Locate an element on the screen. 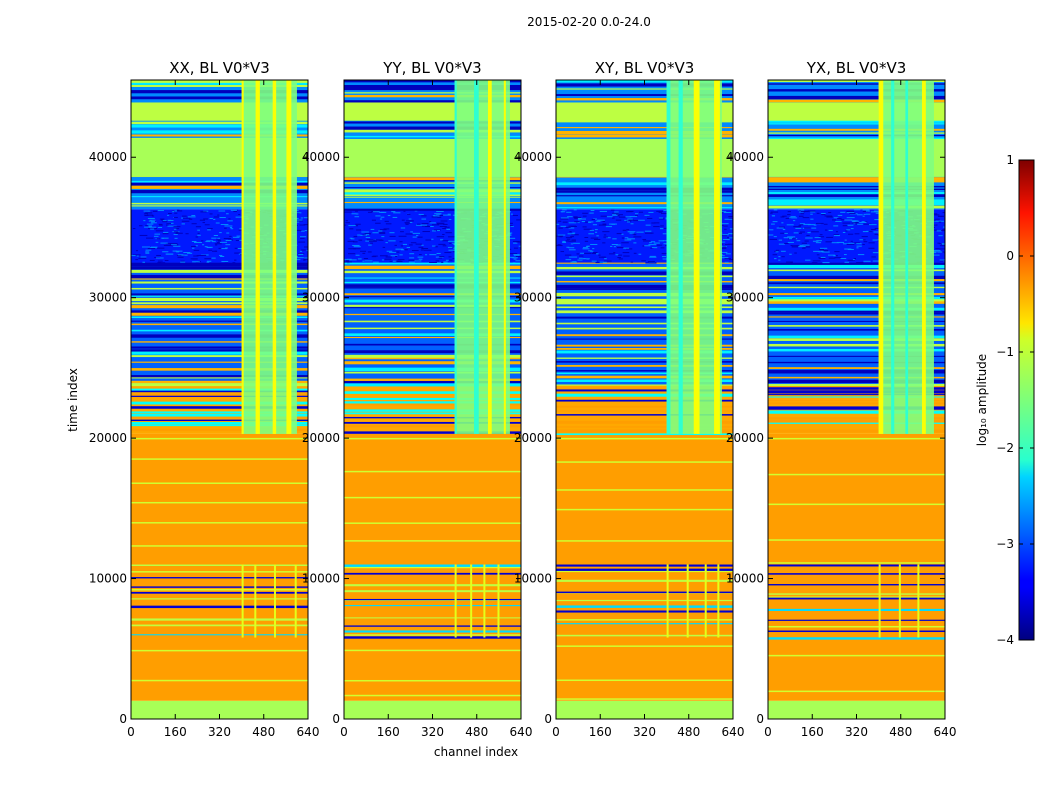 The width and height of the screenshot is (1050, 800). x-tick-label: 640 is located at coordinates (308, 732).